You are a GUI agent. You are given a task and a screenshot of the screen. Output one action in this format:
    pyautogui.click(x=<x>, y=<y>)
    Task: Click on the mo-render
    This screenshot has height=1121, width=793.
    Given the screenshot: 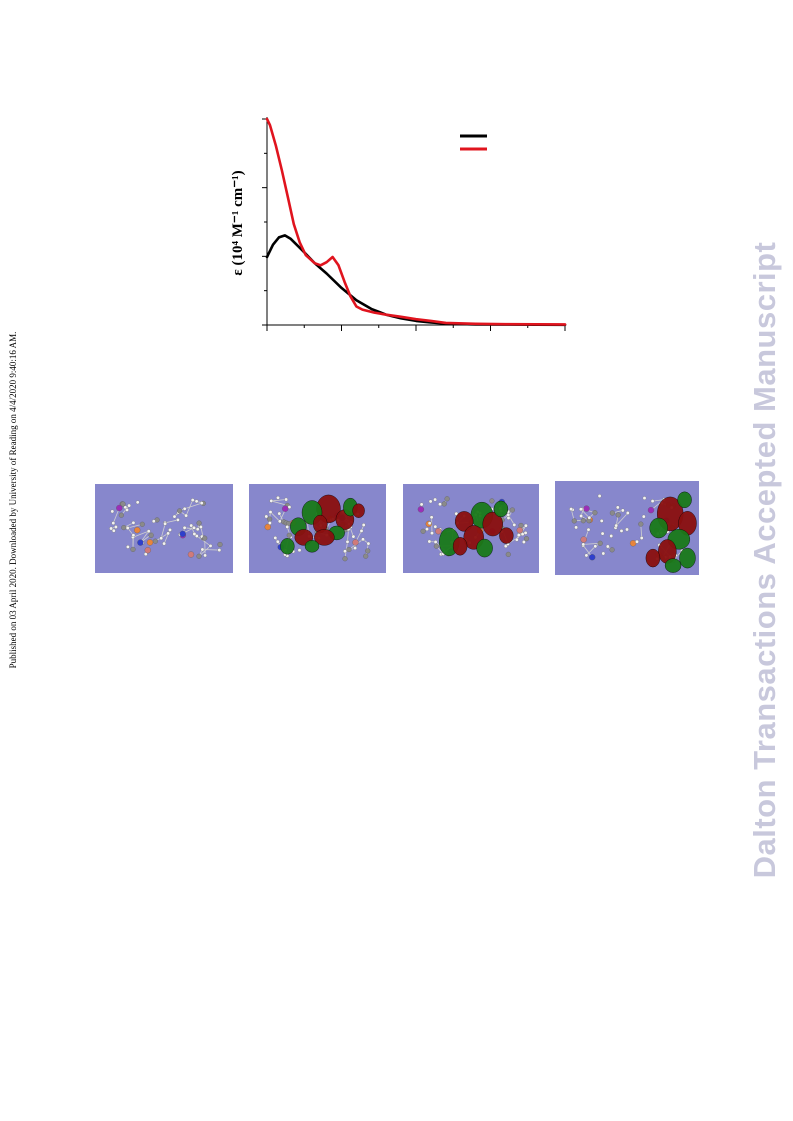 What is the action you would take?
    pyautogui.click(x=473, y=527)
    